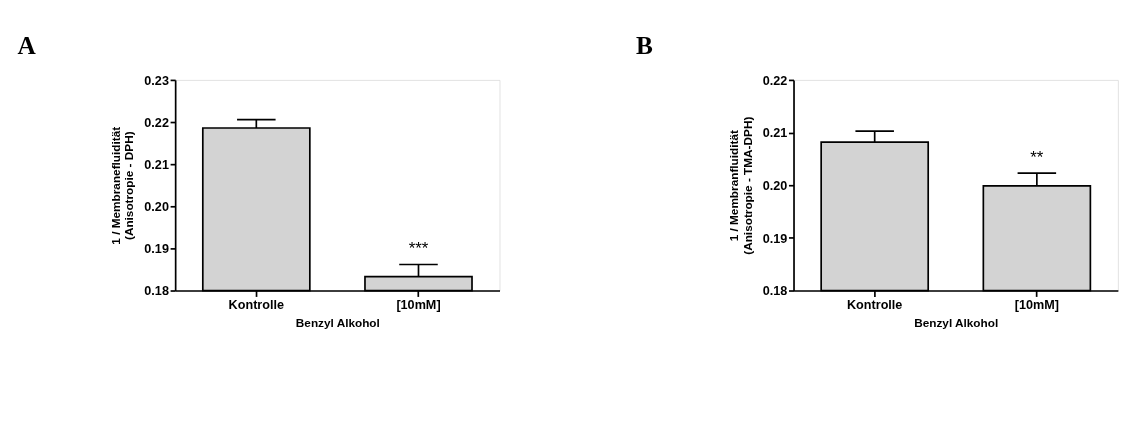 This screenshot has width=1123, height=437. I want to click on y-axis-title: 1 / Membranefluidität (Anisotropie - DPH), so click(122, 185).